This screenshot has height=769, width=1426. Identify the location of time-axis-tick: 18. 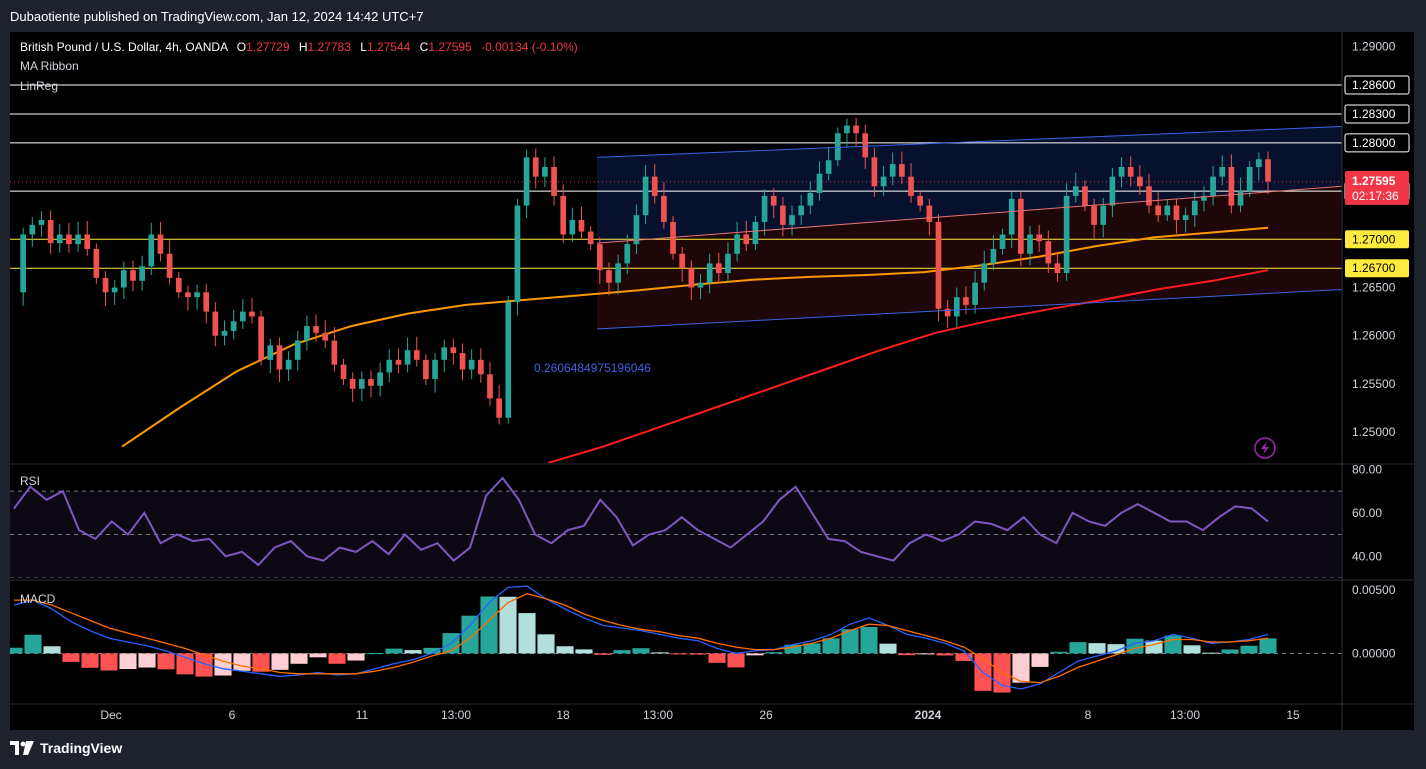
(563, 715).